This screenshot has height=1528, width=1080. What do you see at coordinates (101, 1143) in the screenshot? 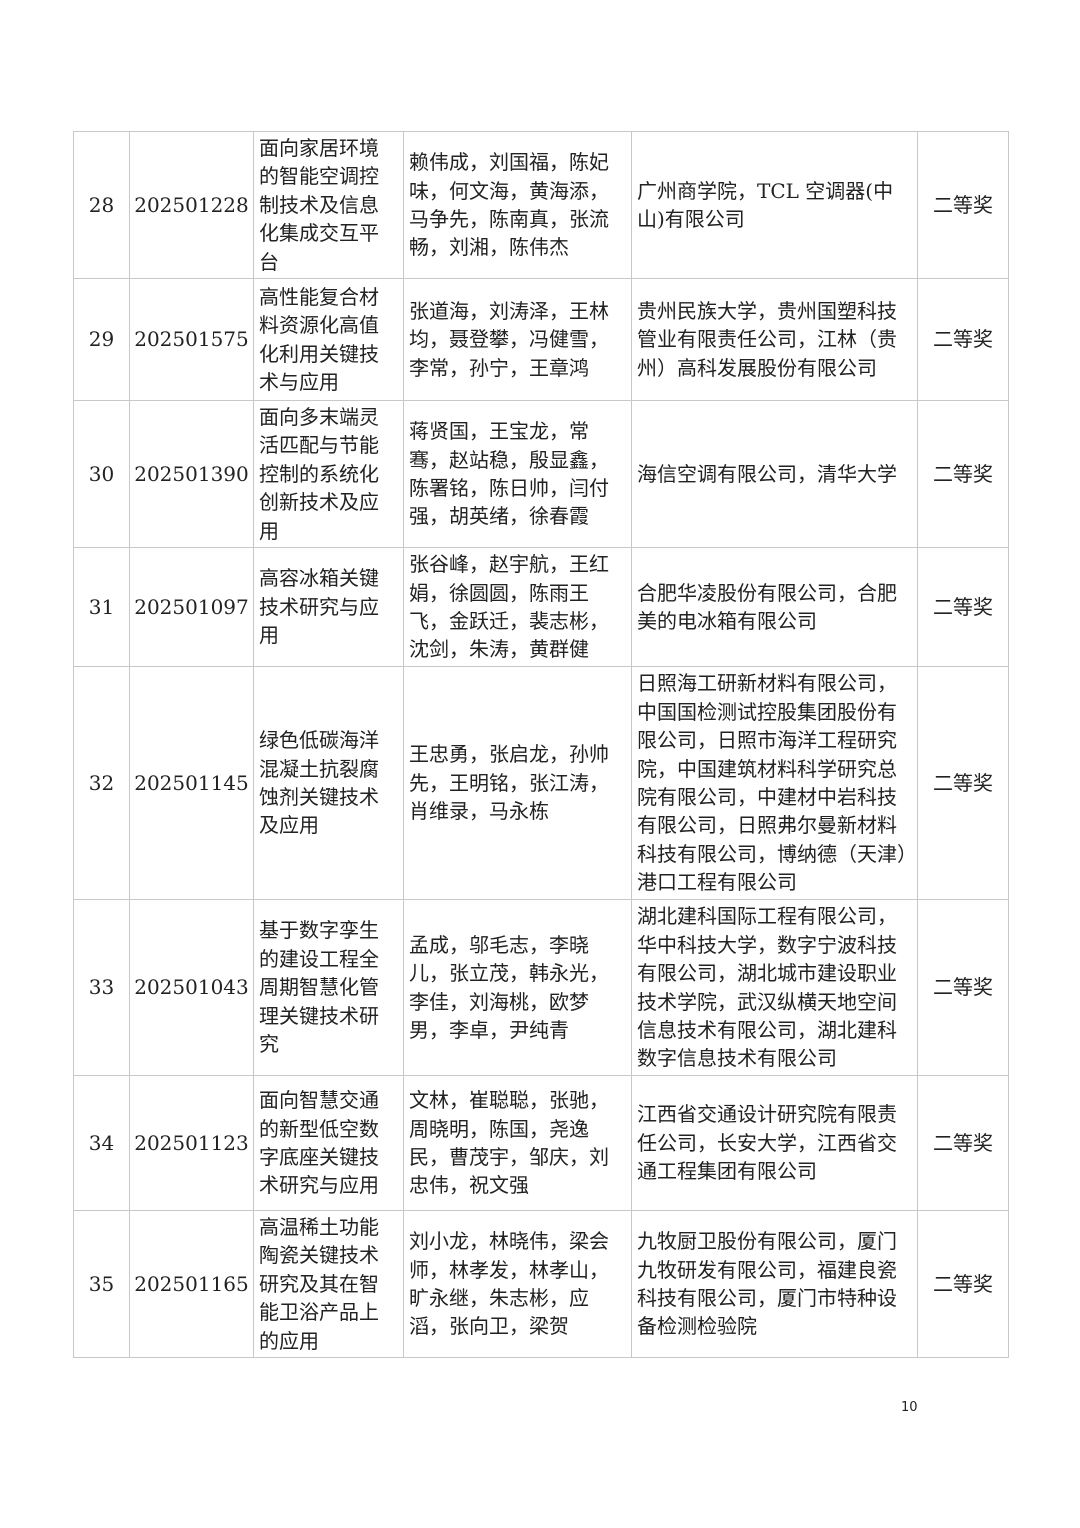
I see `row-number: 34` at bounding box center [101, 1143].